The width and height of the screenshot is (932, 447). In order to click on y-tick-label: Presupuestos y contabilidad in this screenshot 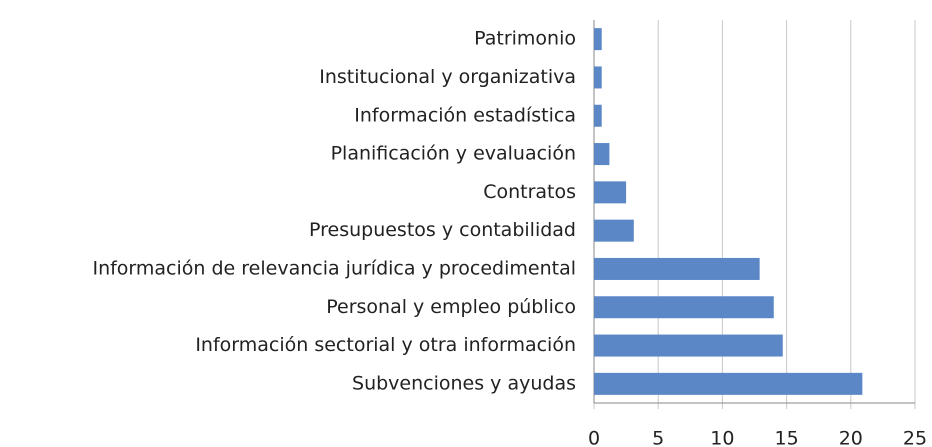, I will do `click(442, 230)`.